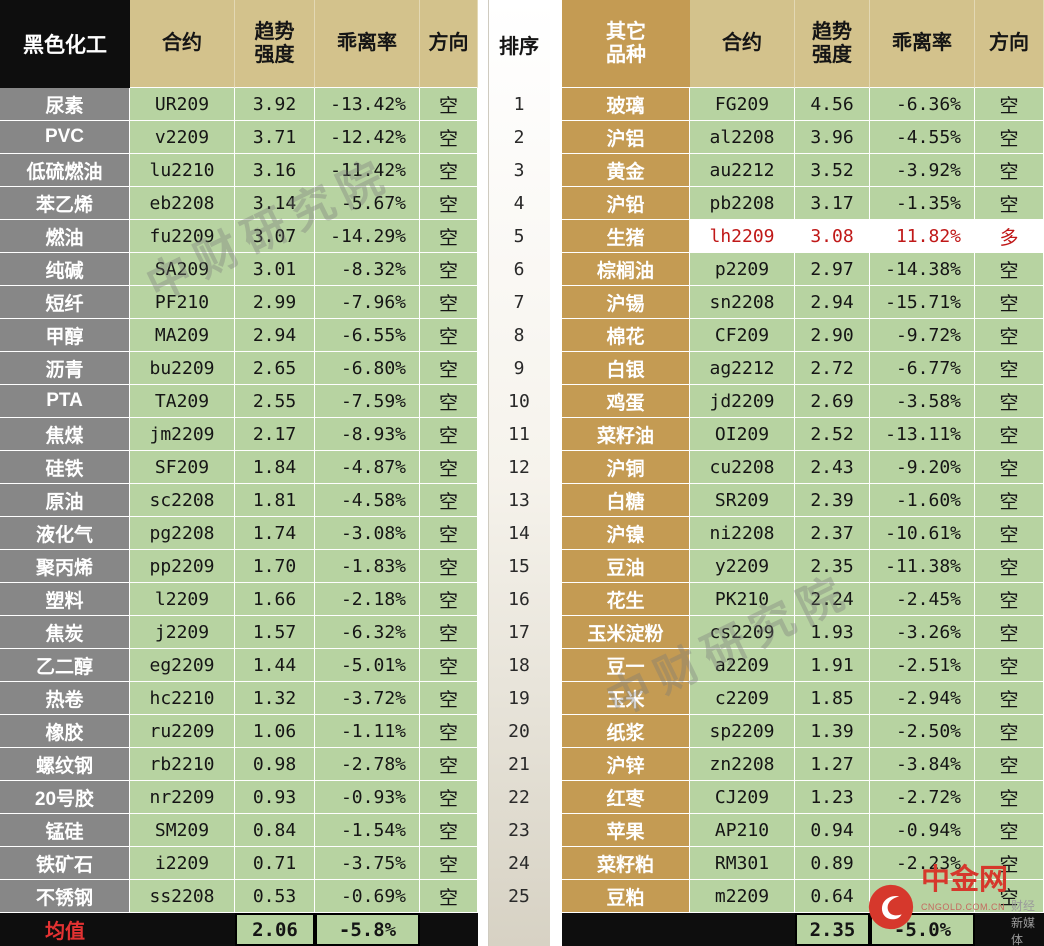 This screenshot has height=946, width=1044. I want to click on right-commodity-label: 苹果, so click(626, 830).